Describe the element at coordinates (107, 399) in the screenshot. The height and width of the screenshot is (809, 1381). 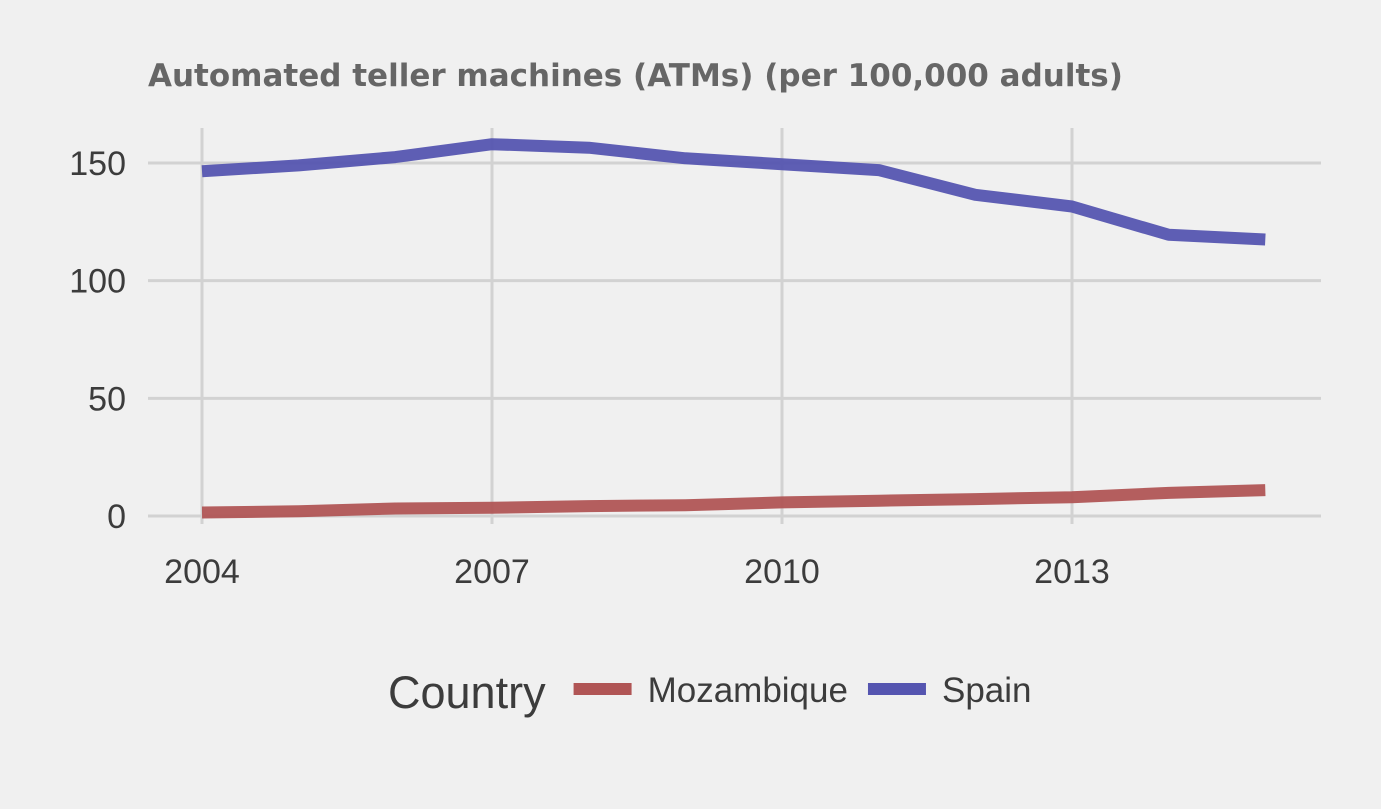
I see `y-tick-label: 50` at that location.